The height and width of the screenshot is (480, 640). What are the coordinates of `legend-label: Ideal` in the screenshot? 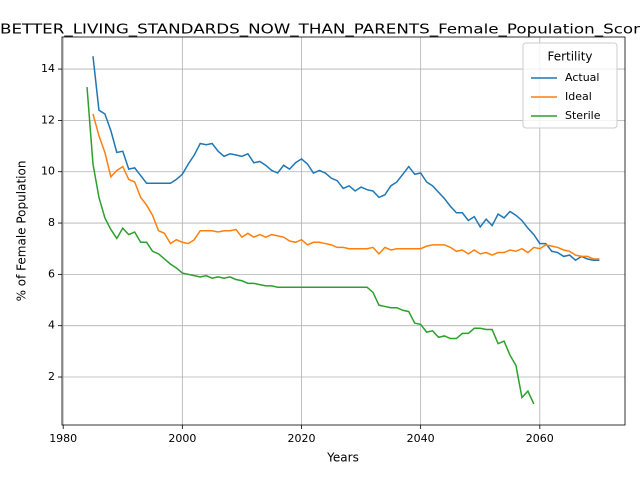 It's located at (578, 96).